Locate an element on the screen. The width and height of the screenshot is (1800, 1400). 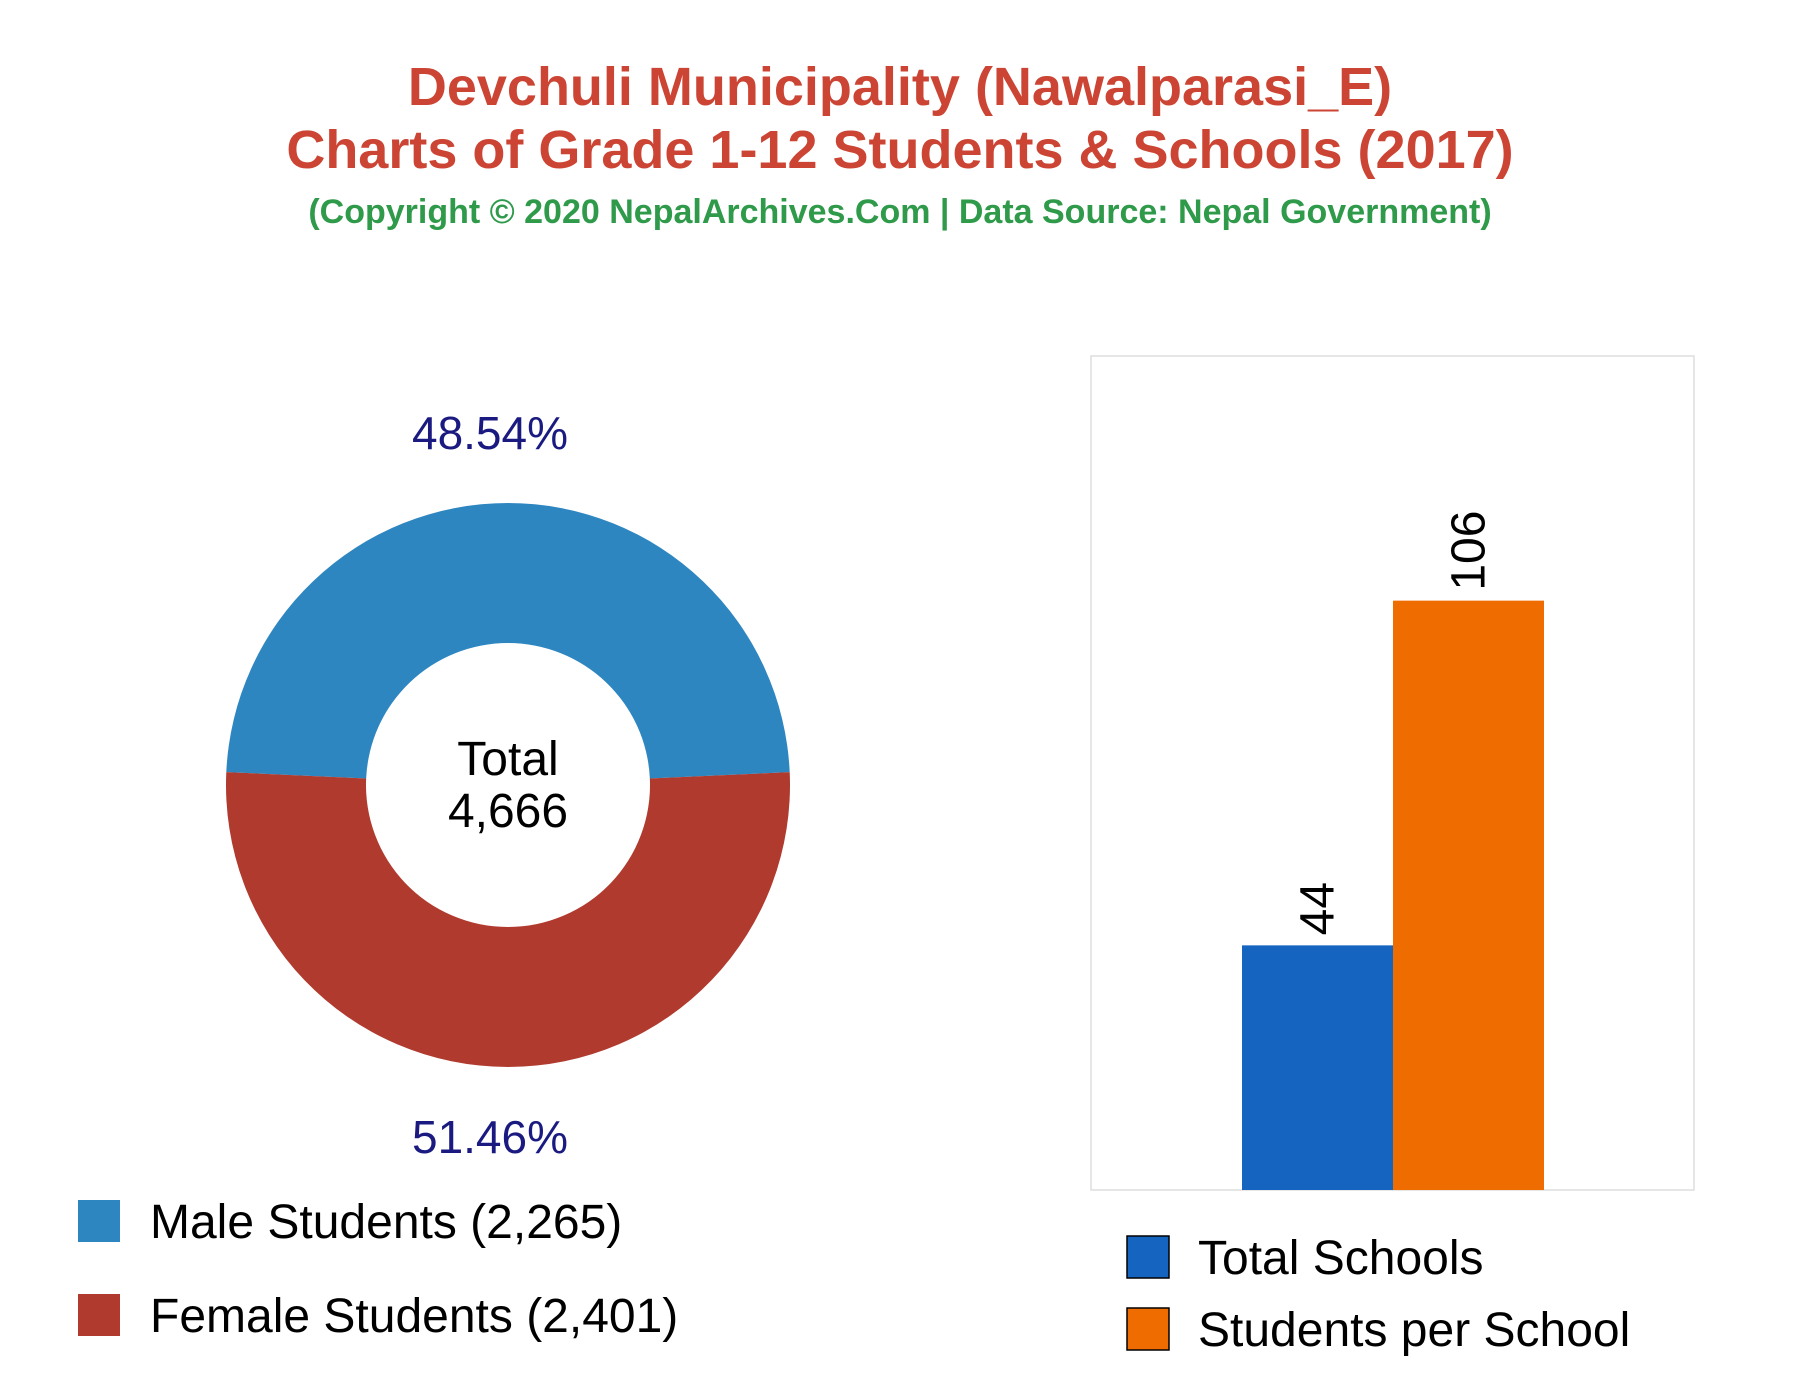
legend-label-total-schools: Total Schools is located at coordinates (1341, 1258).